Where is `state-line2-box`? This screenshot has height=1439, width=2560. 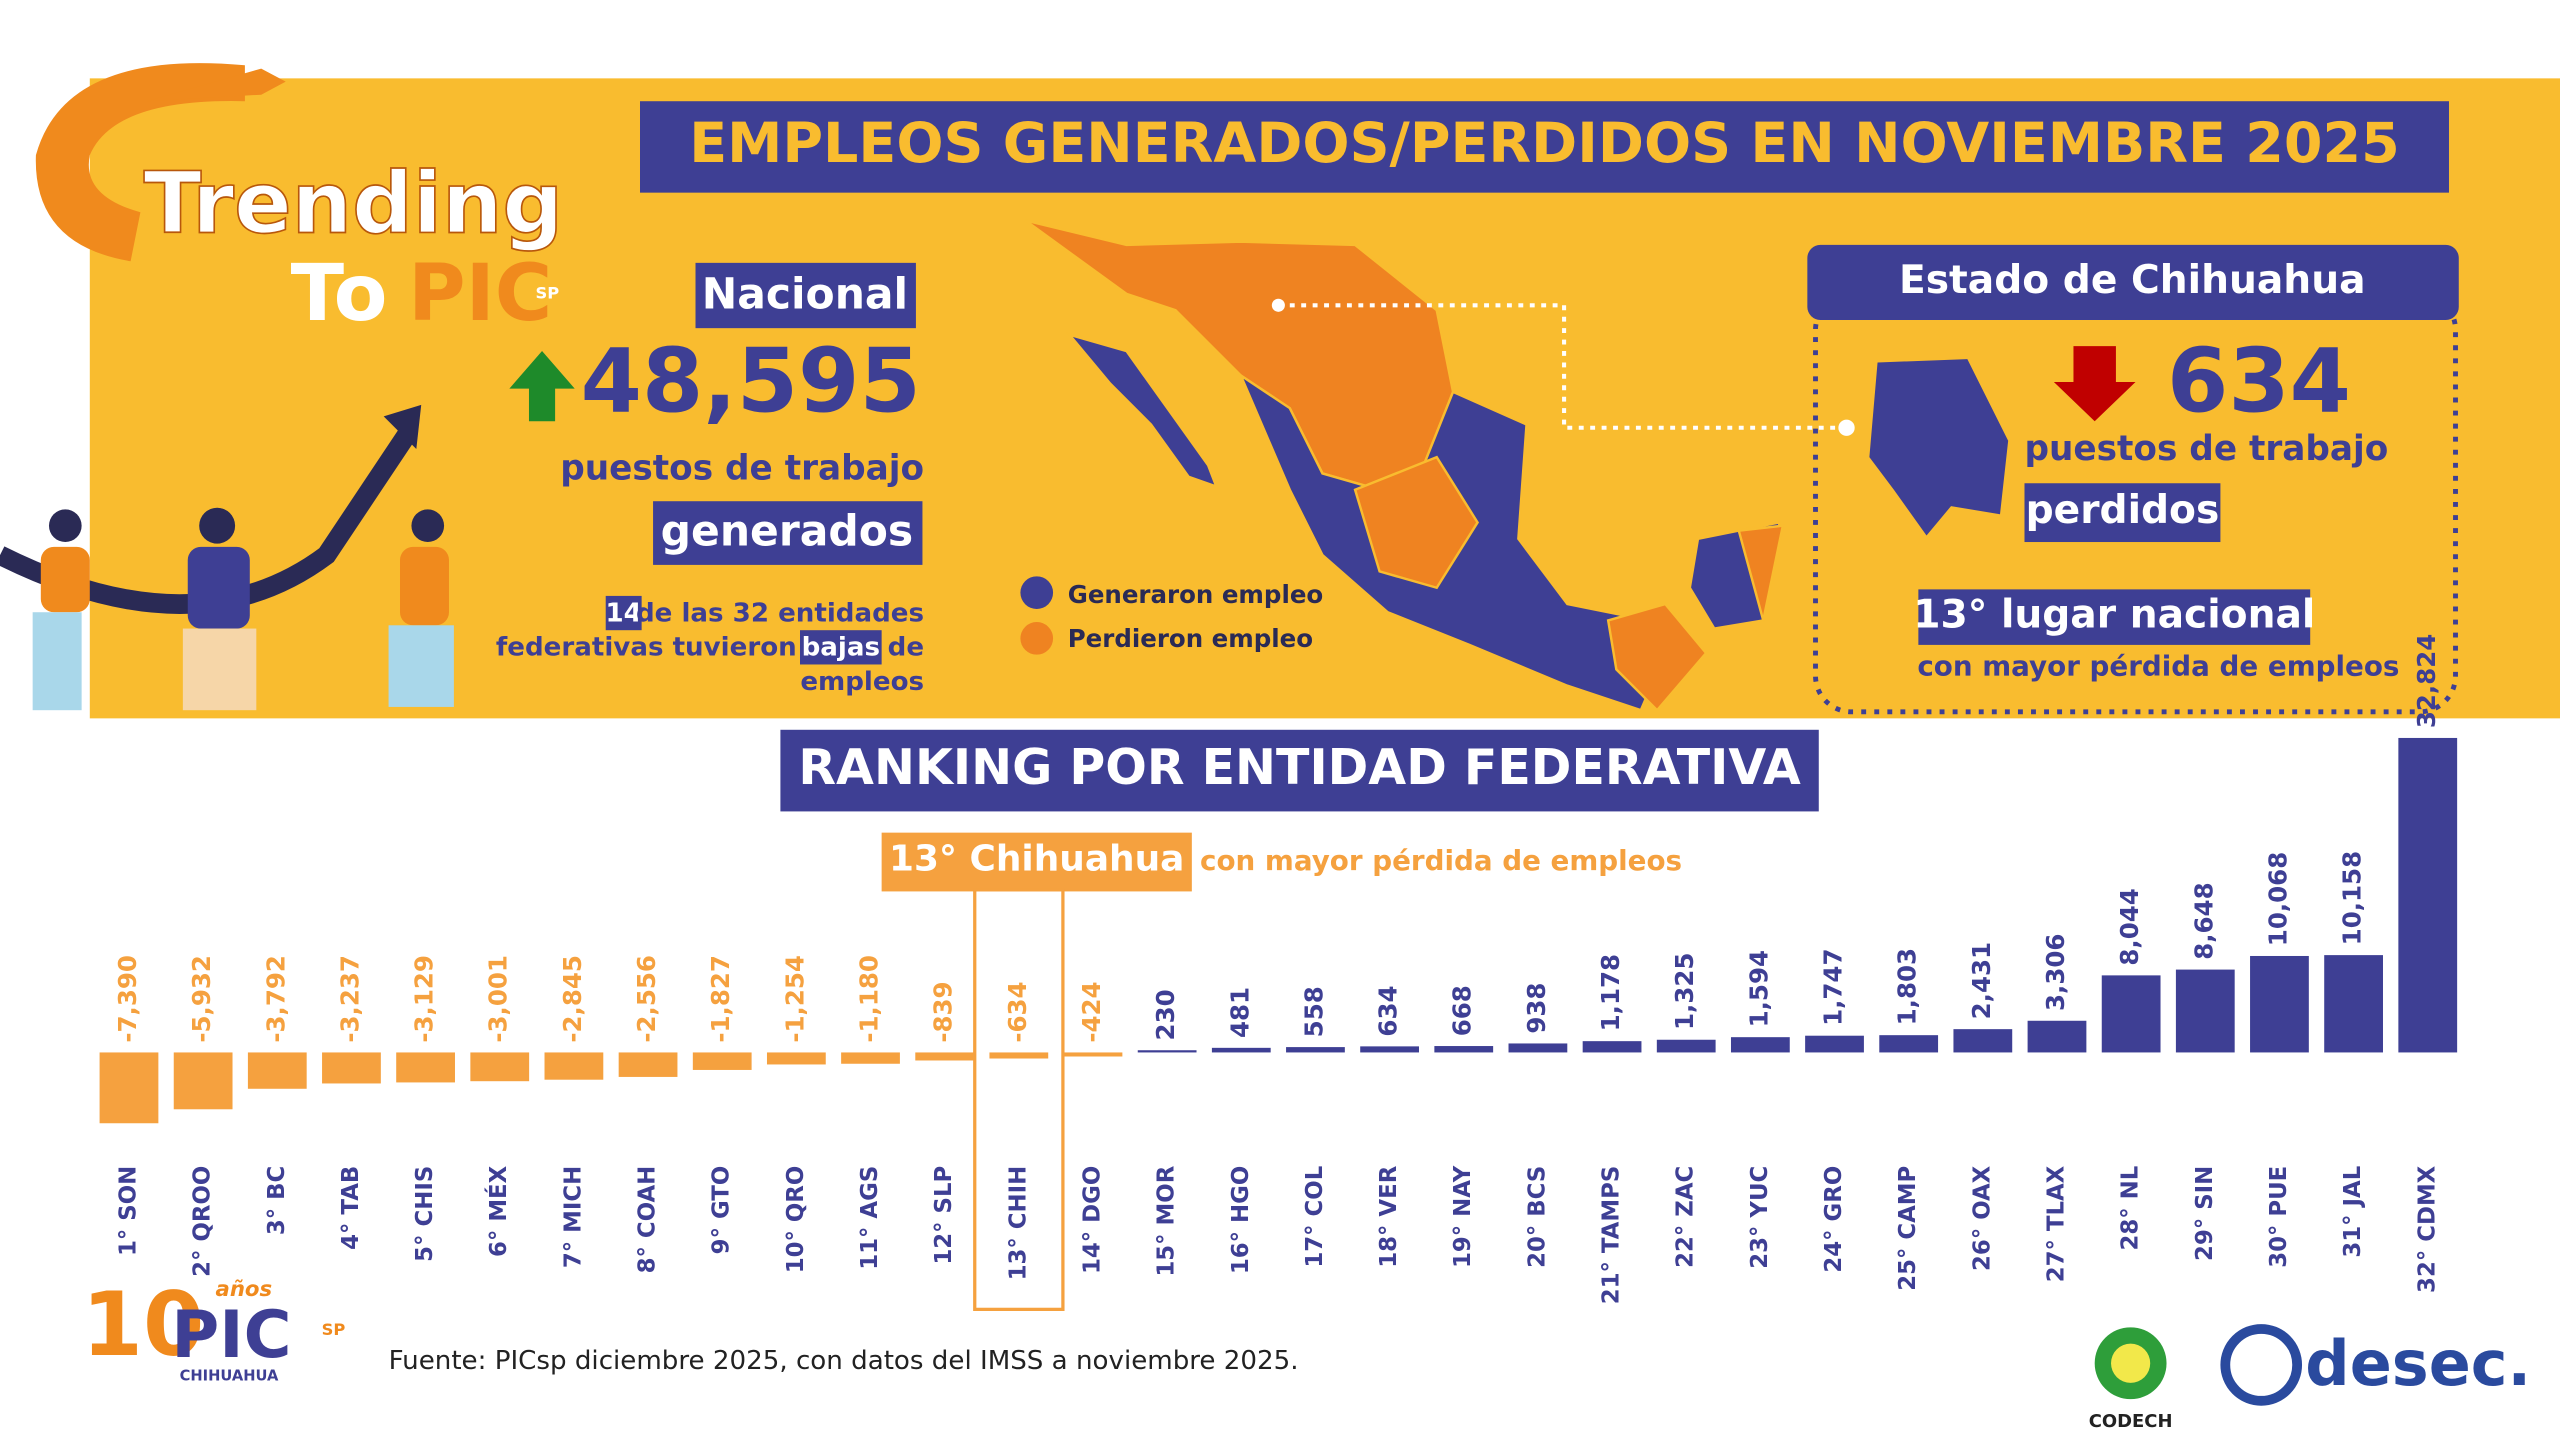
state-line2-box is located at coordinates (2122, 513).